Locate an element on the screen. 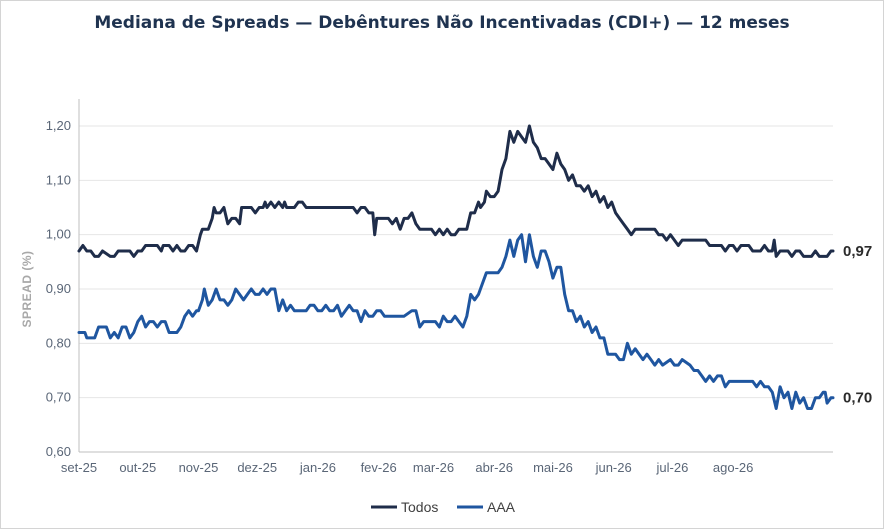 Image resolution: width=884 pixels, height=529 pixels. legend: Todos AAA is located at coordinates (443, 507).